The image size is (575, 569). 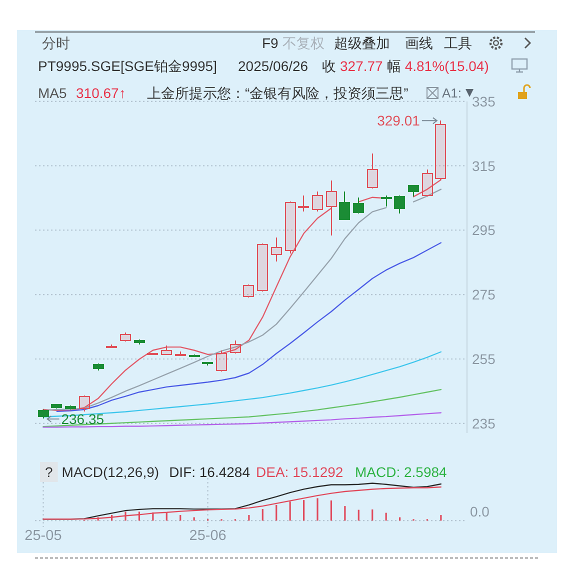 What do you see at coordinates (458, 43) in the screenshot?
I see `annotation: 工具` at bounding box center [458, 43].